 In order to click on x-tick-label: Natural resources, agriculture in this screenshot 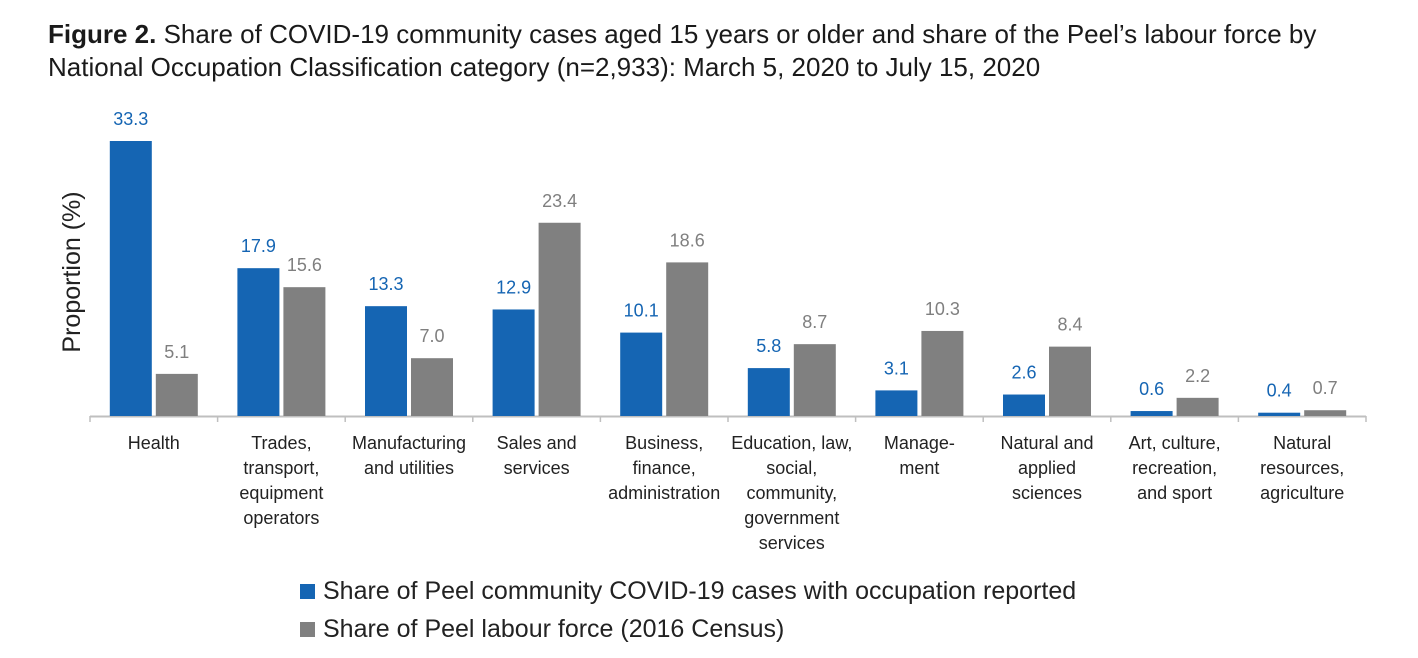, I will do `click(1302, 468)`.